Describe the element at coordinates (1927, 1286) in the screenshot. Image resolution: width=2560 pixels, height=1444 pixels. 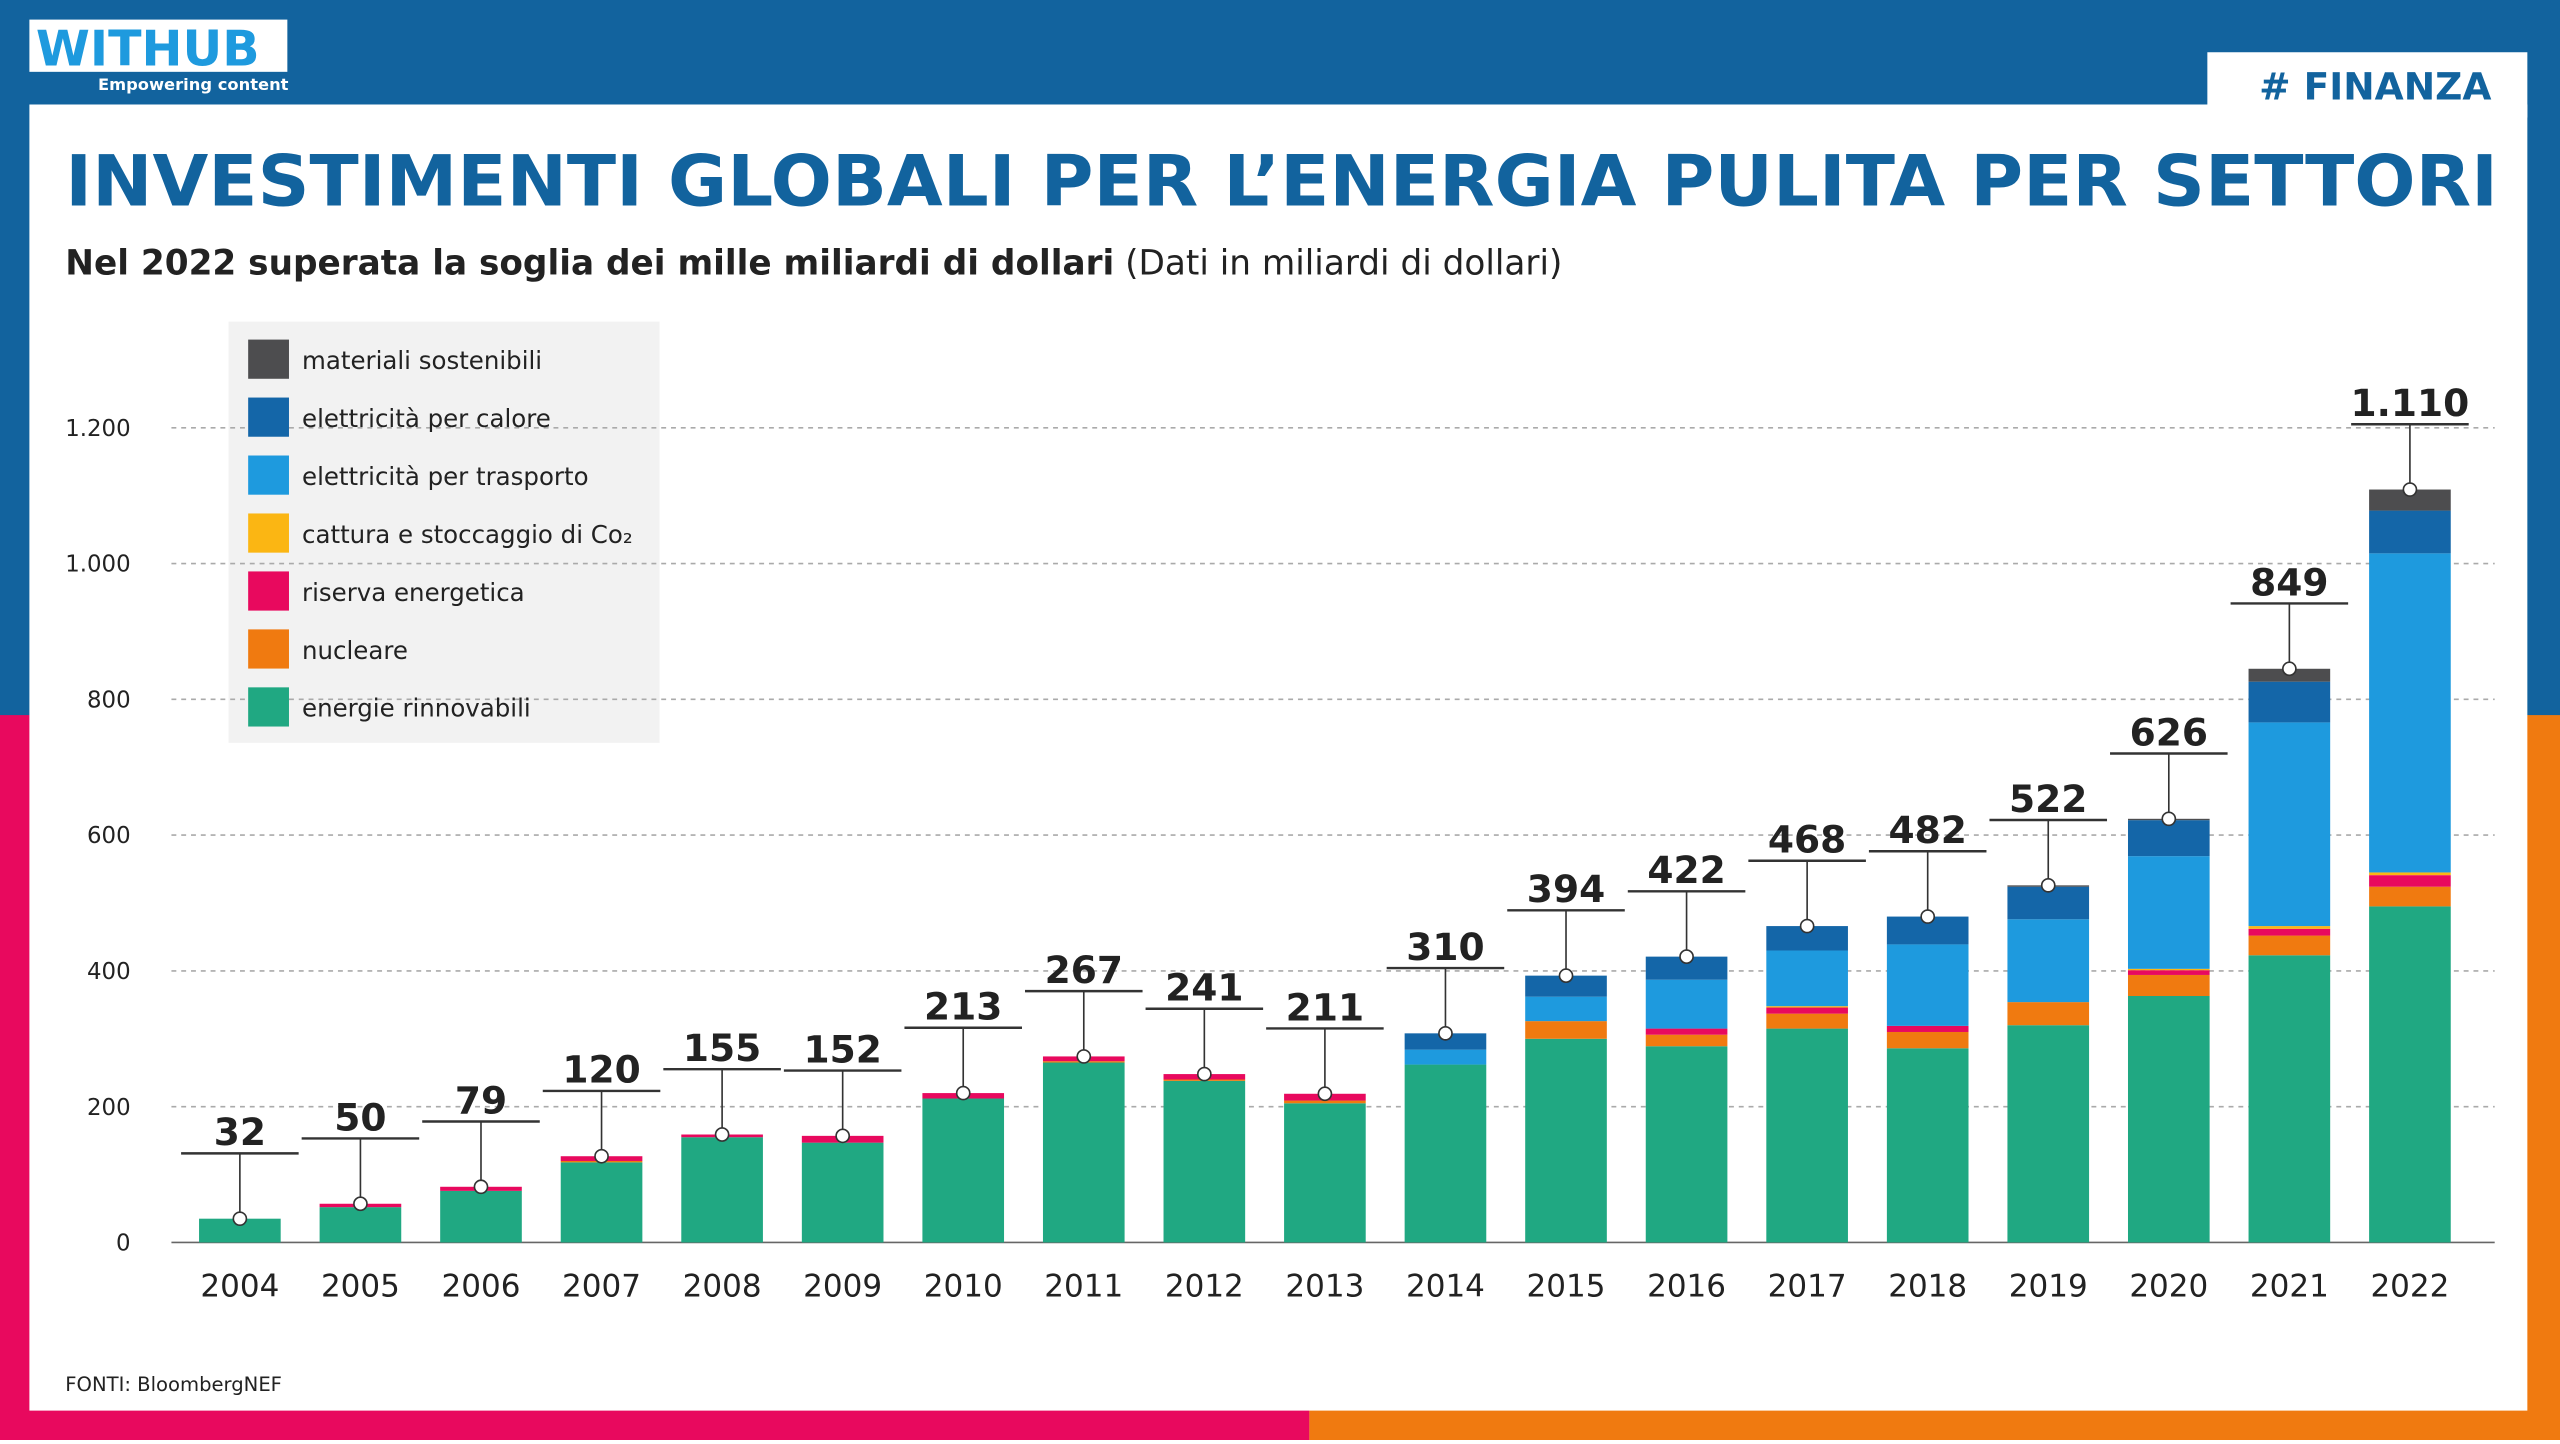
I see `x-tick-label: 2018` at that location.